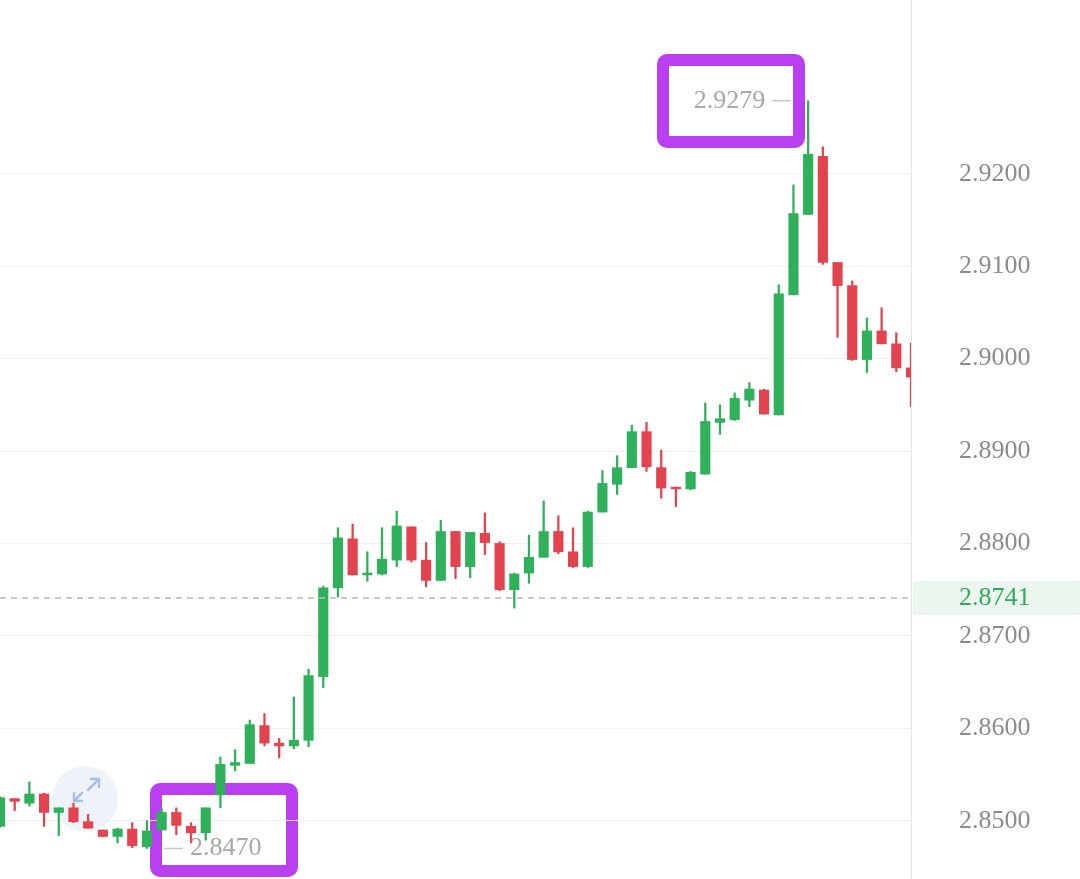 The height and width of the screenshot is (879, 1080). I want to click on y-tick-label: 2.8600, so click(995, 727).